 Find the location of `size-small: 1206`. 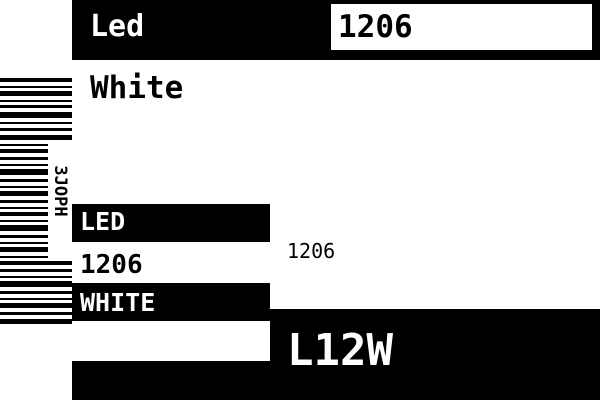

size-small: 1206 is located at coordinates (311, 251).